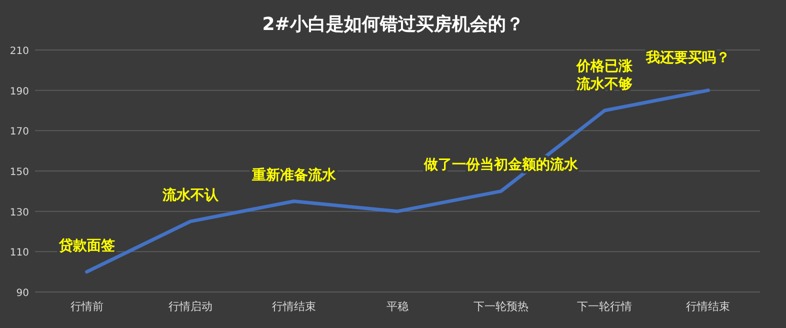  What do you see at coordinates (501, 306) in the screenshot?
I see `x-tick-label: 下一轮预热` at bounding box center [501, 306].